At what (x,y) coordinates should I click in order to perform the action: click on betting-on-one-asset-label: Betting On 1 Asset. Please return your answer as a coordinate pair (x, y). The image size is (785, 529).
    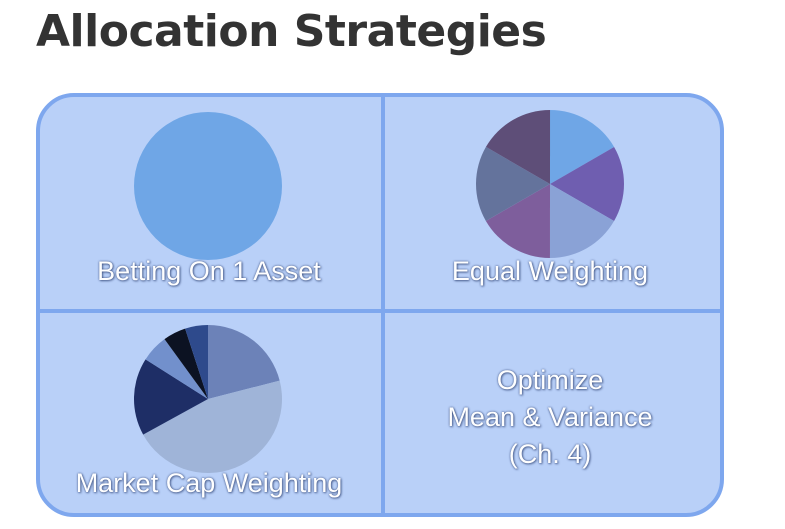
    Looking at the image, I should click on (209, 271).